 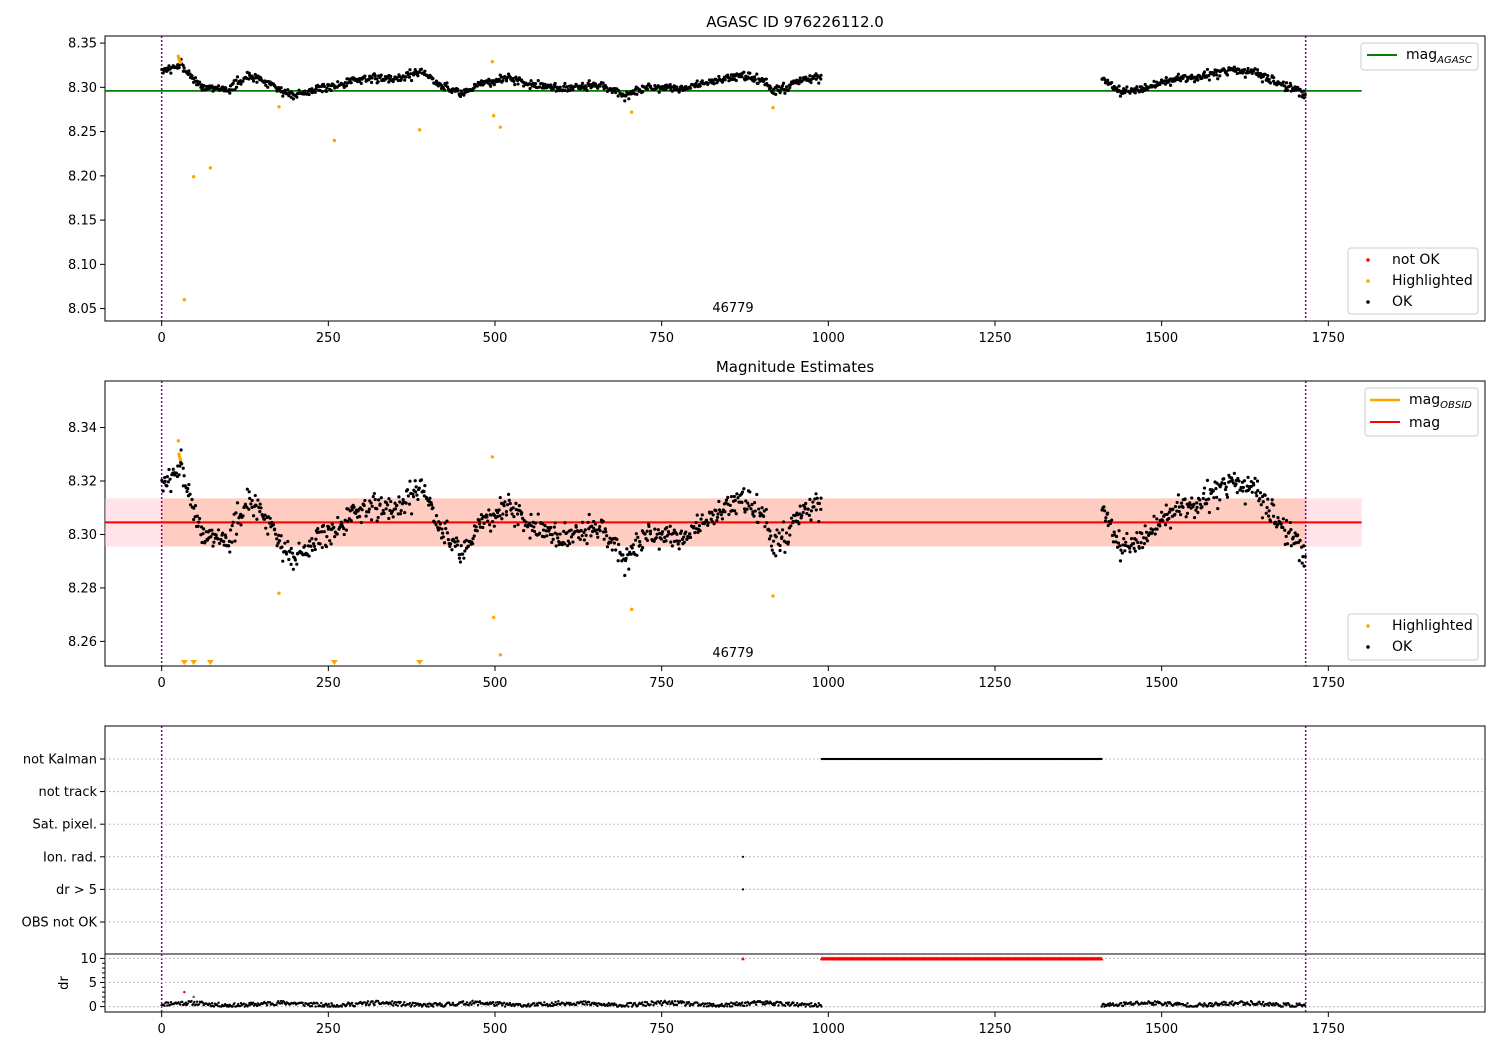 I want to click on dr-clipped-marker, so click(x=743, y=958).